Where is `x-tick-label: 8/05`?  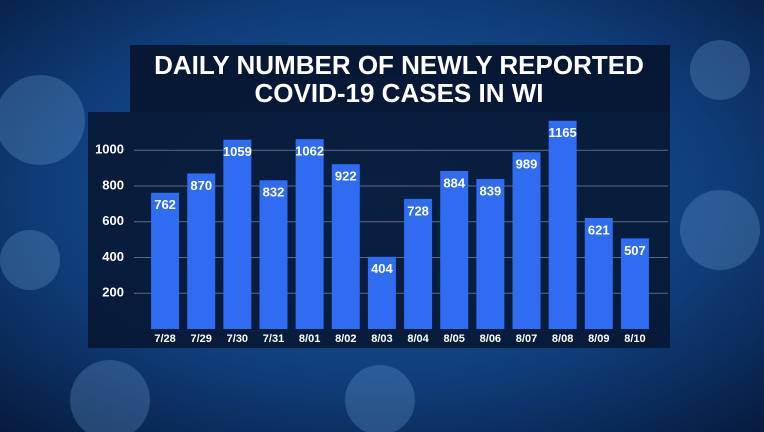 x-tick-label: 8/05 is located at coordinates (454, 339).